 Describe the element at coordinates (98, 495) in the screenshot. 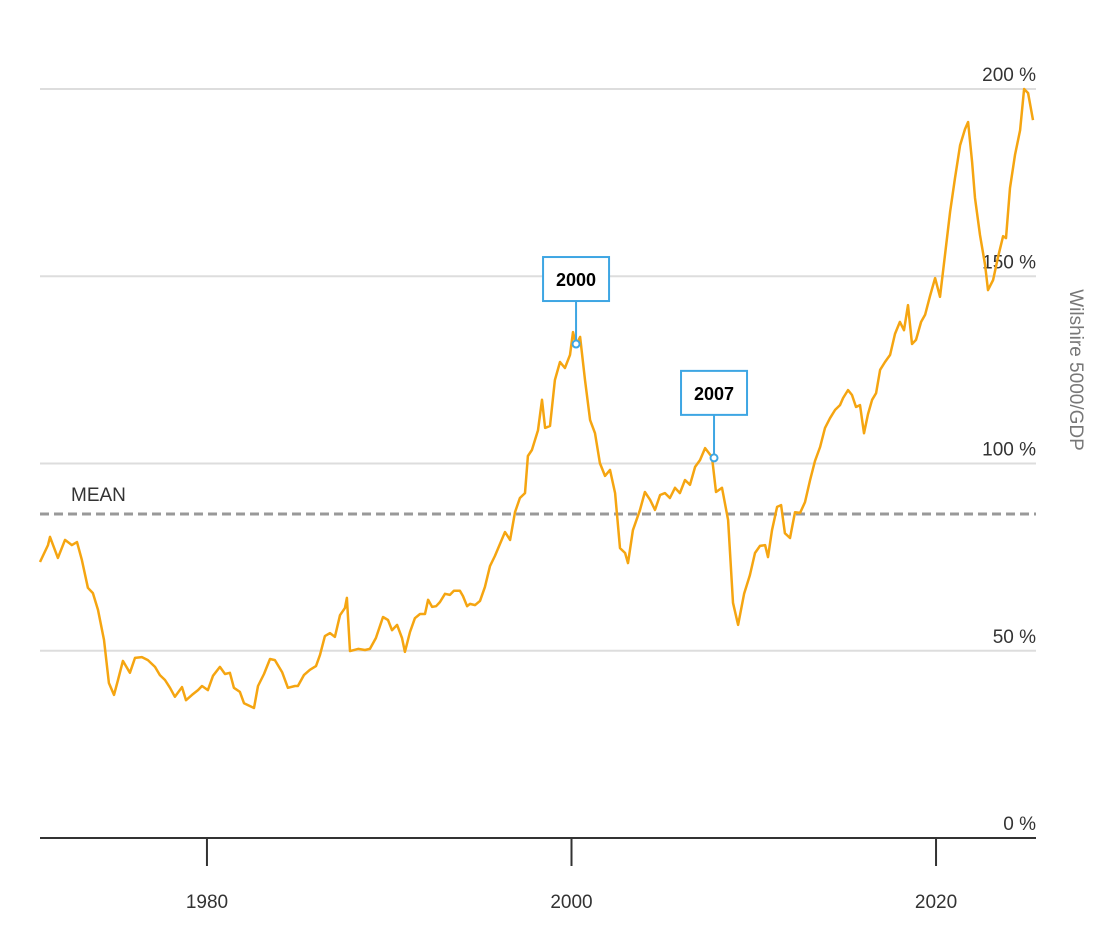

I see `mean-label: MEAN` at that location.